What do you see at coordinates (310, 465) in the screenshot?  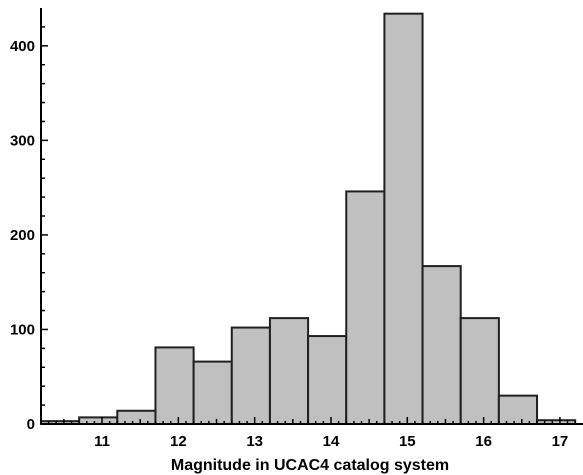 I see `x-axis-title: Magnitude in UCAC4 catalog system` at bounding box center [310, 465].